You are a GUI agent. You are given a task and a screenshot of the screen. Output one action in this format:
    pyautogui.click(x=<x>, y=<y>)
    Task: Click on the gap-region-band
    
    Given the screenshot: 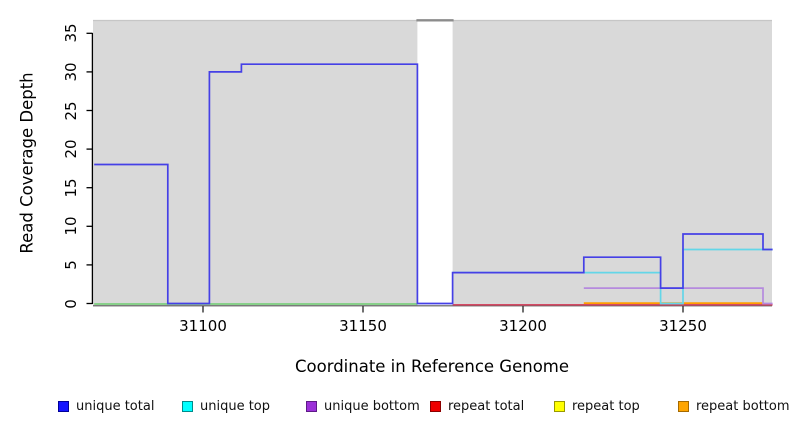 What is the action you would take?
    pyautogui.click(x=435, y=163)
    